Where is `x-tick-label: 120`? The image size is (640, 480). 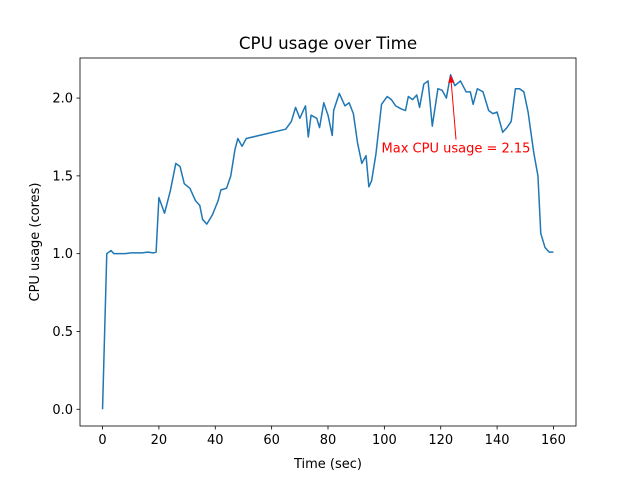 x-tick-label: 120 is located at coordinates (440, 440).